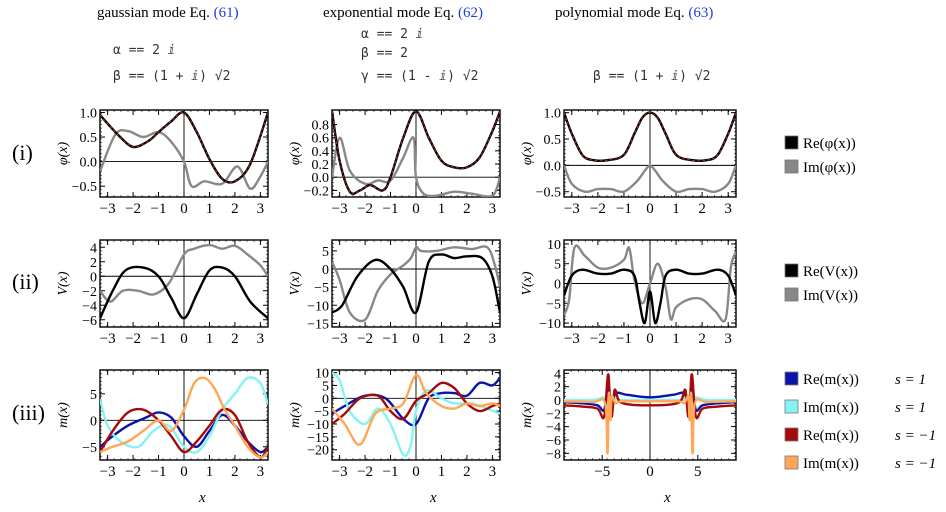  I want to click on legend-item: Im(φ(x)), so click(820, 167).